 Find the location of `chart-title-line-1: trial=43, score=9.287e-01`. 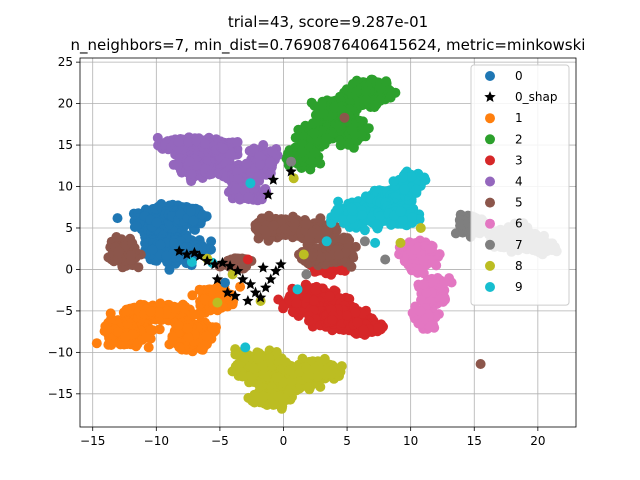

chart-title-line-1: trial=43, score=9.287e-01 is located at coordinates (328, 22).